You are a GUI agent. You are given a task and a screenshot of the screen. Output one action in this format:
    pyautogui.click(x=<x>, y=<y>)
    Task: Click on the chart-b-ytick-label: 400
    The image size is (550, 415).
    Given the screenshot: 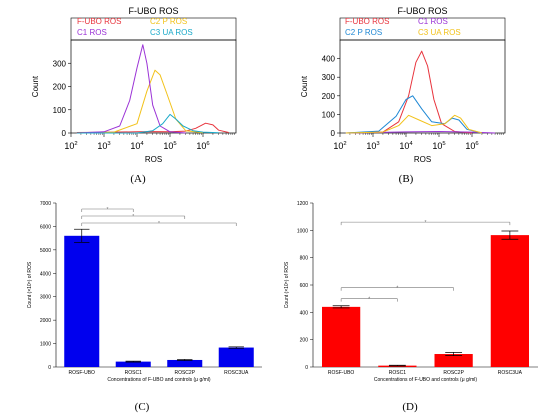 What is the action you would take?
    pyautogui.click(x=329, y=59)
    